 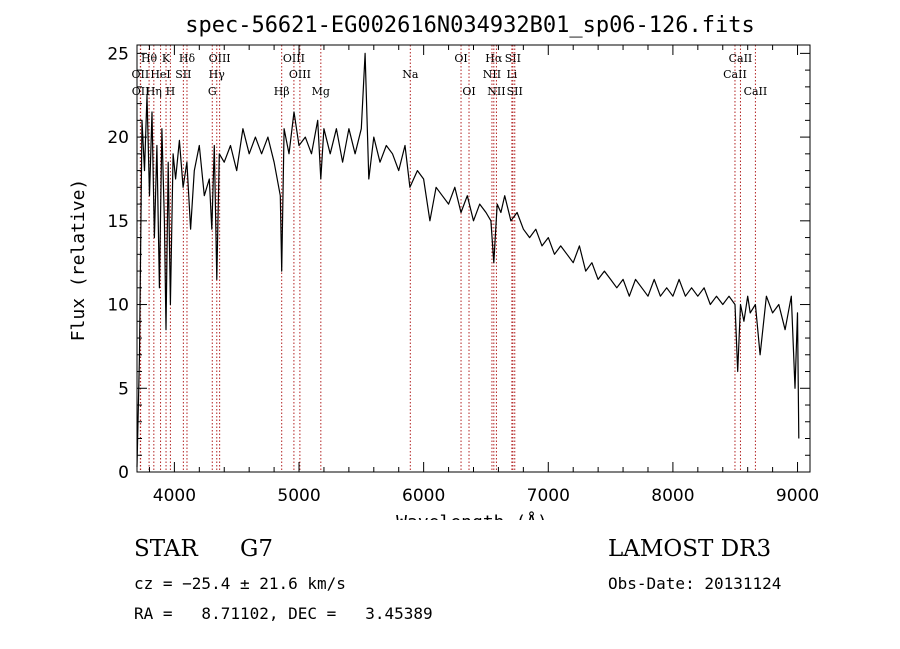 I want to click on spectral-line-label: K, so click(x=166, y=58).